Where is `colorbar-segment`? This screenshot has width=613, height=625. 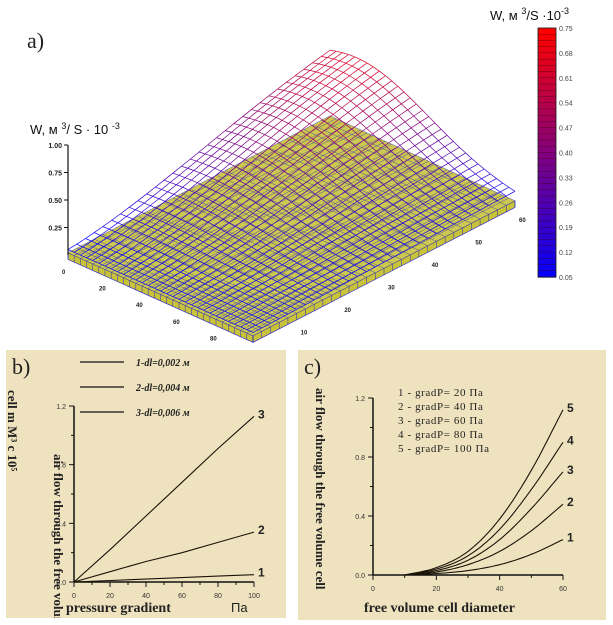
colorbar-segment is located at coordinates (547, 181).